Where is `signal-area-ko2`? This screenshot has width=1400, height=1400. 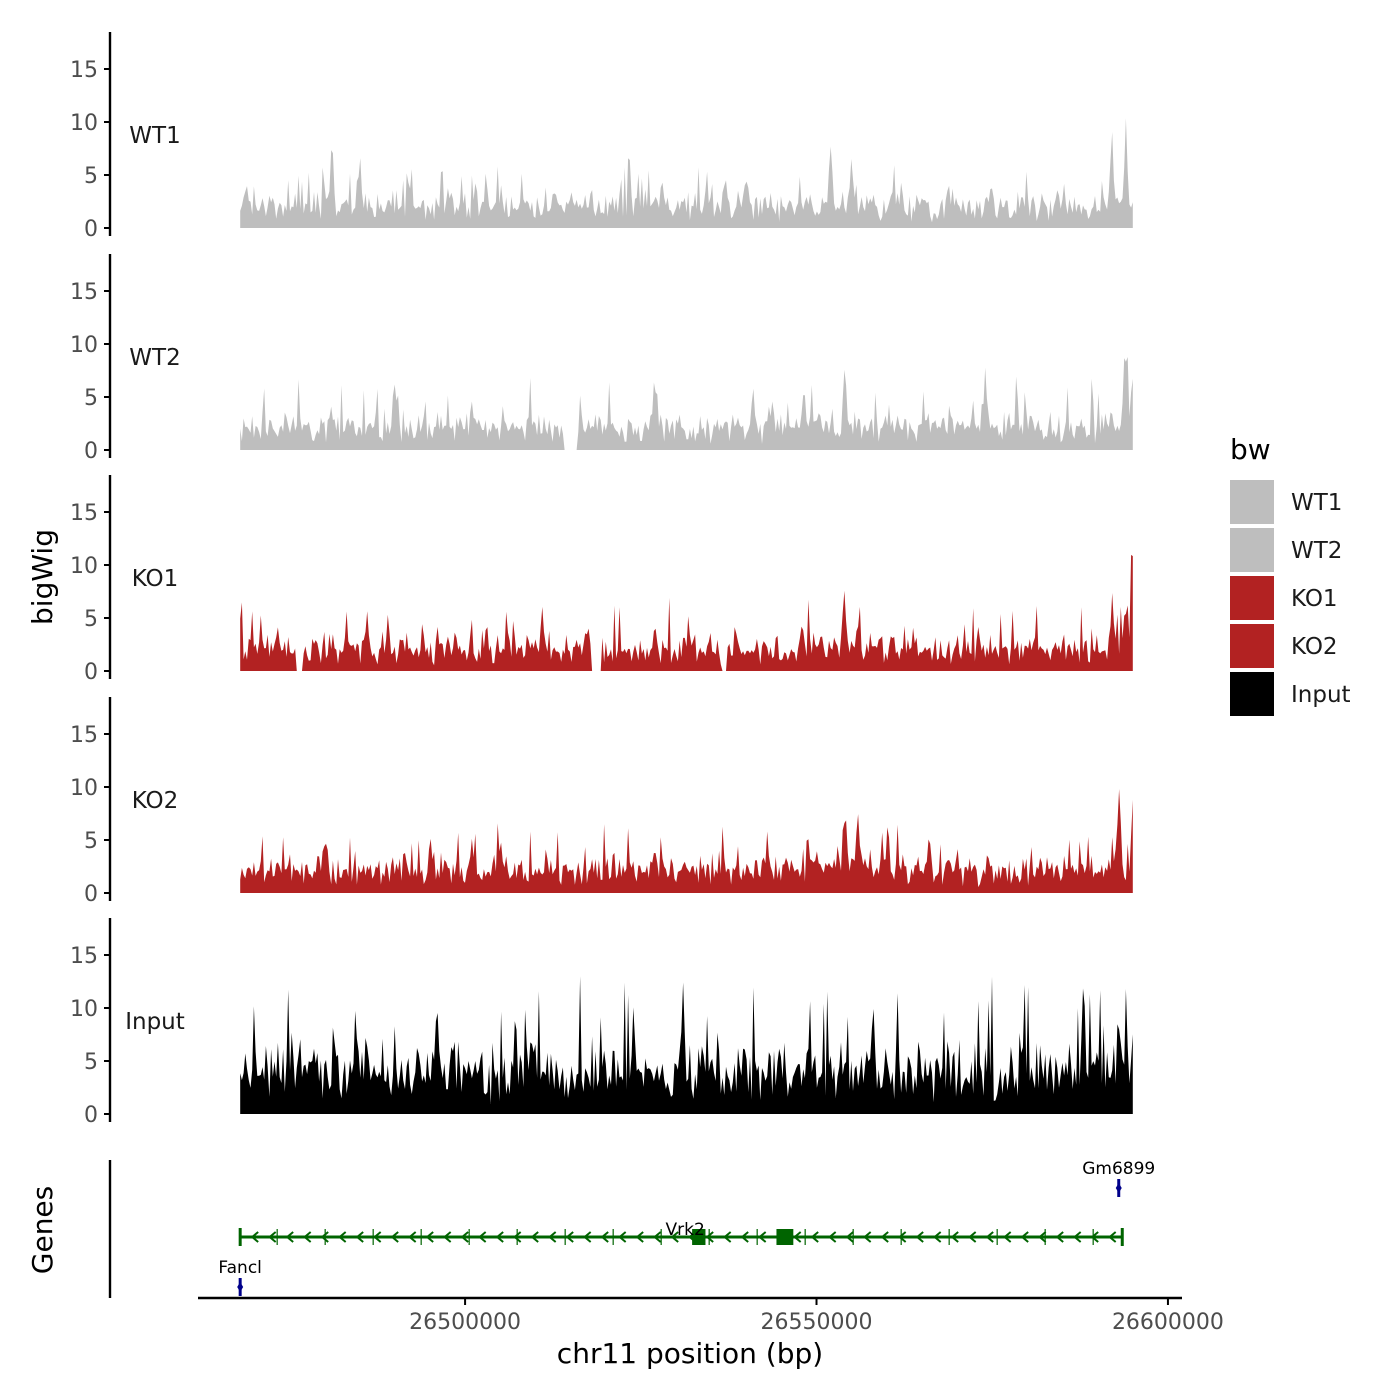
signal-area-ko2 is located at coordinates (686, 841).